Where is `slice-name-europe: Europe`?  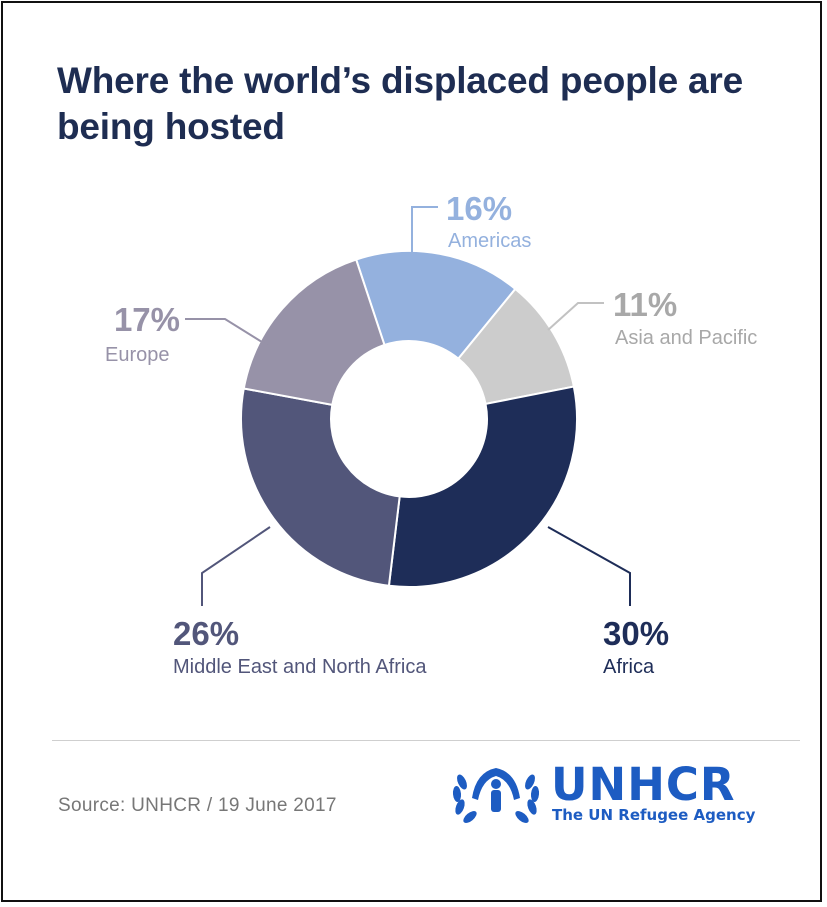
slice-name-europe: Europe is located at coordinates (137, 355).